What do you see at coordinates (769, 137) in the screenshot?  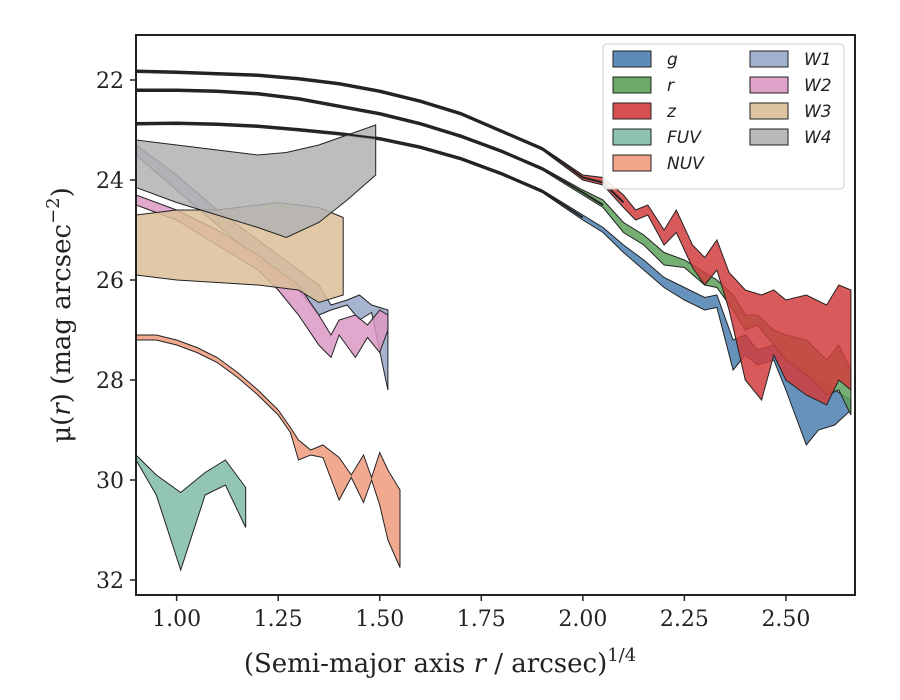 I see `legend-swatch-W4` at bounding box center [769, 137].